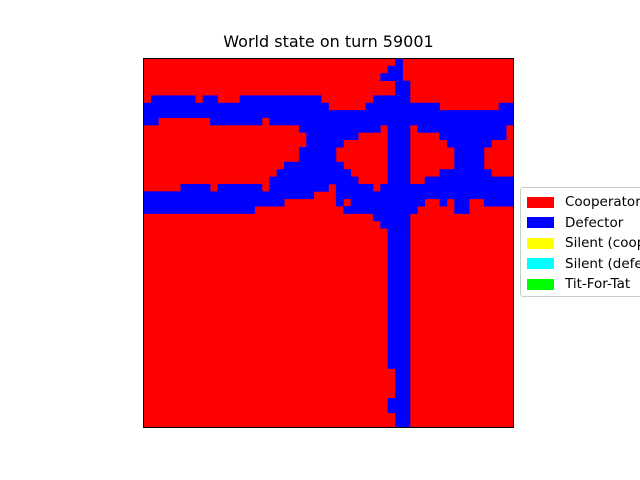  I want to click on legend-label-defector: Defector, so click(594, 222).